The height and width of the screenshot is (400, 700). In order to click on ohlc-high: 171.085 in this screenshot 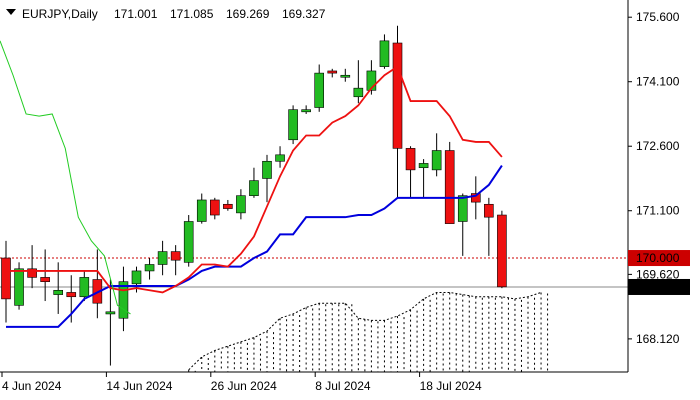, I will do `click(192, 14)`.